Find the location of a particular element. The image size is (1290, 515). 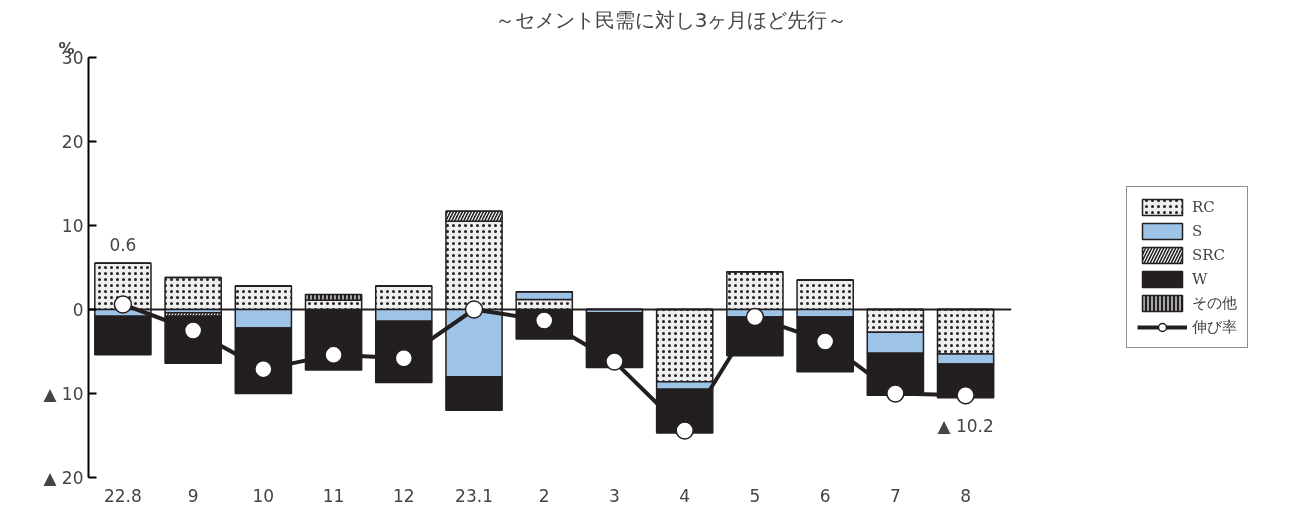

x-tick-label: 2 is located at coordinates (544, 495).